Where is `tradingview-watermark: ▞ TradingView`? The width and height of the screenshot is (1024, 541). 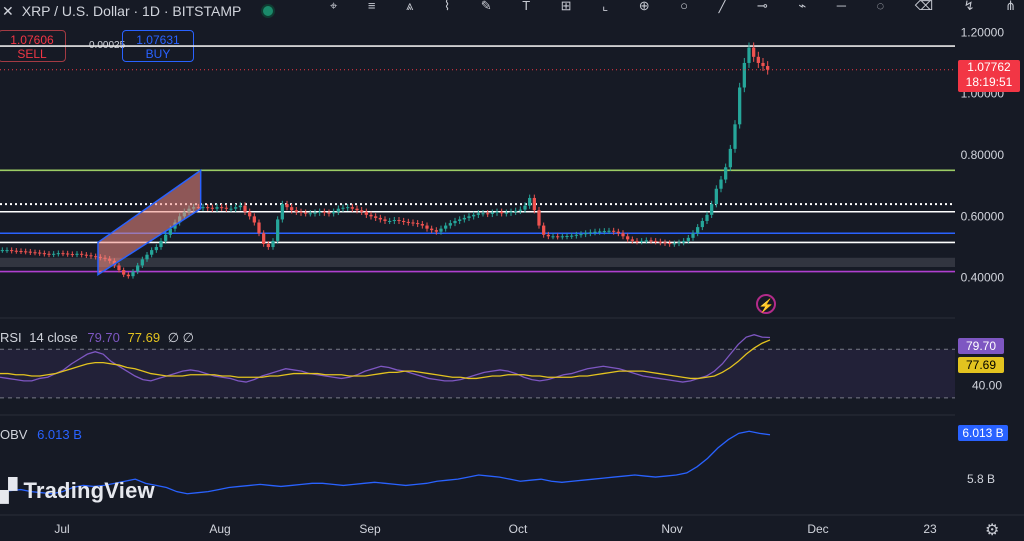
tradingview-watermark: ▞ TradingView is located at coordinates (77, 490).